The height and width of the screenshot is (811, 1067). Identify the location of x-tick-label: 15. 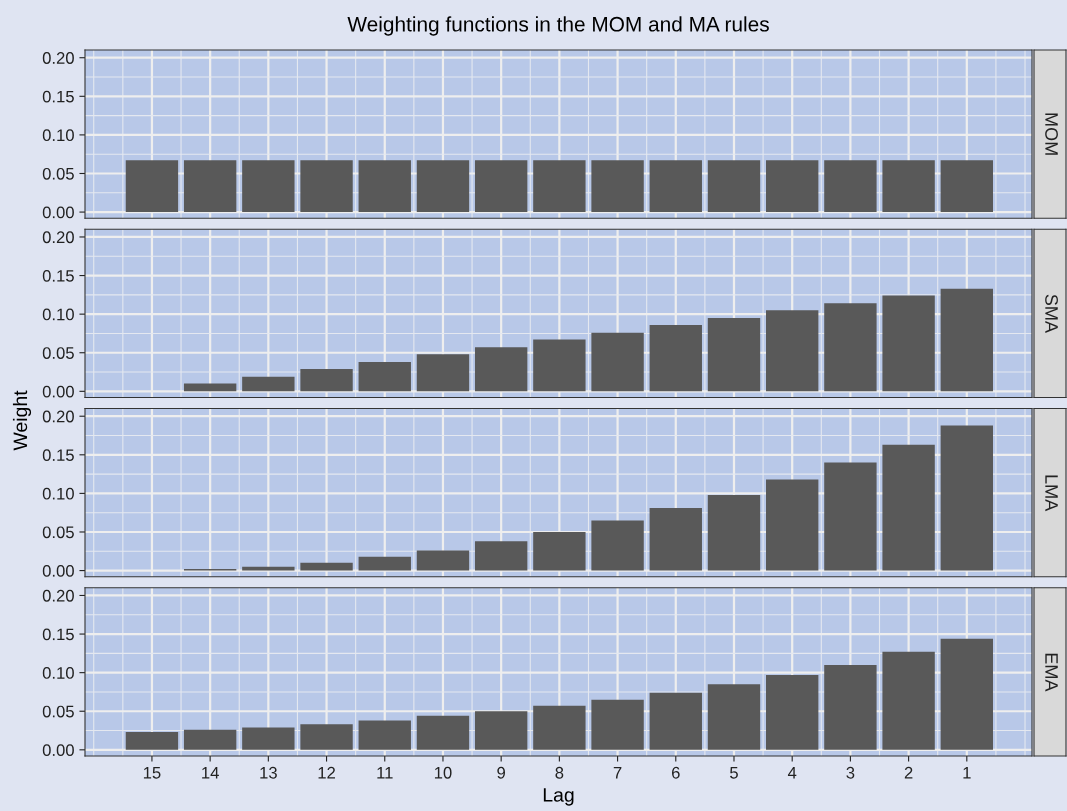
(152, 773).